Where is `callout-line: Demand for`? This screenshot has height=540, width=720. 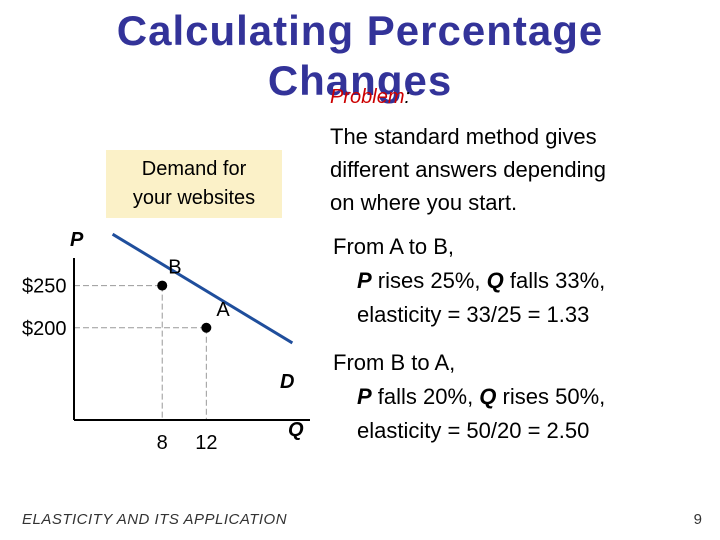 callout-line: Demand for is located at coordinates (194, 169).